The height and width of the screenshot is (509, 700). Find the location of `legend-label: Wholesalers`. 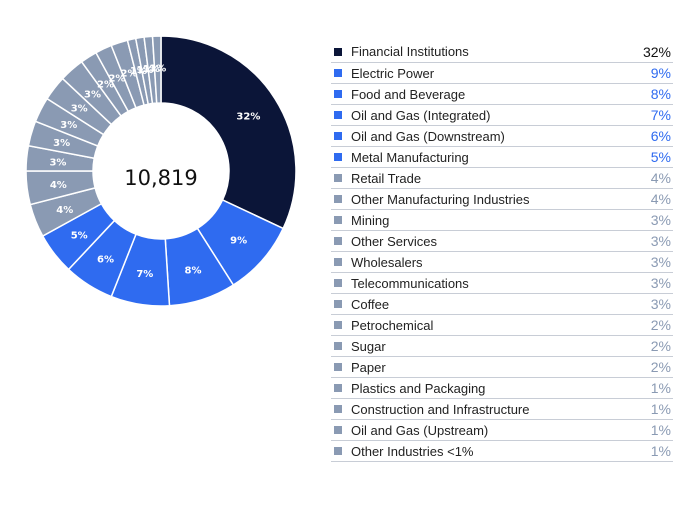

legend-label: Wholesalers is located at coordinates (387, 262).